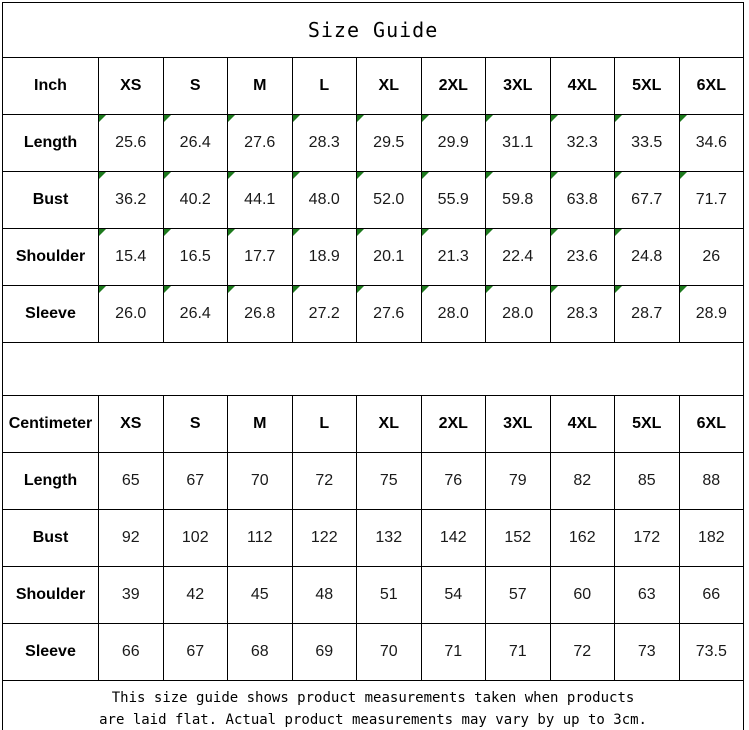  What do you see at coordinates (131, 257) in the screenshot?
I see `measurement-cell: 15.4` at bounding box center [131, 257].